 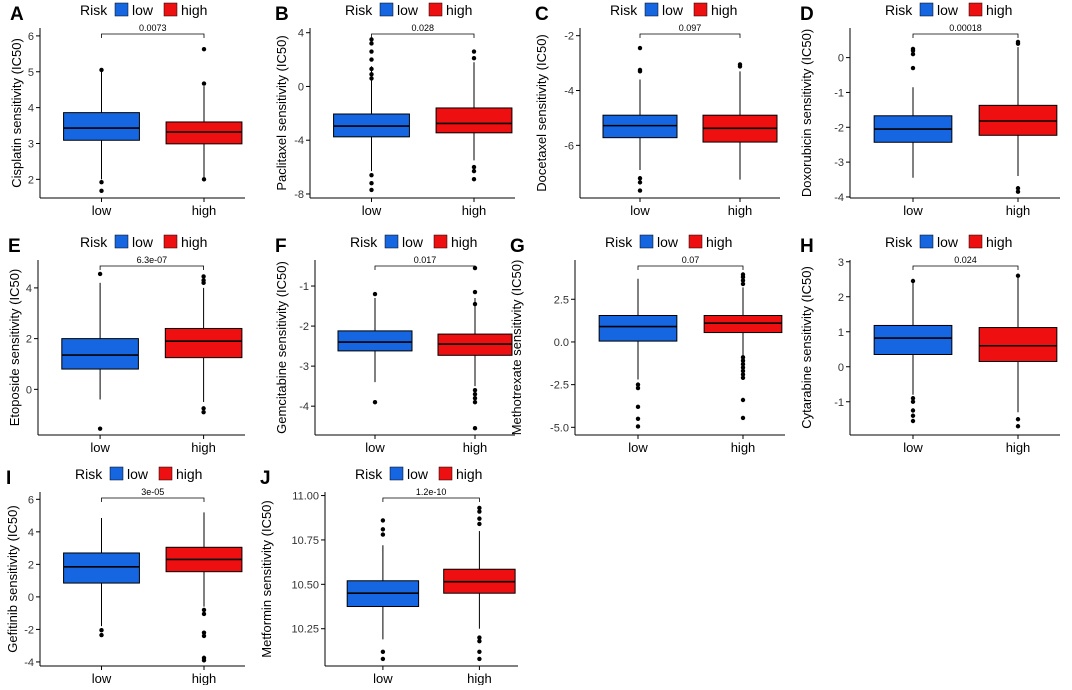 I want to click on y-axis-label: Cytarabine sensitivity (IC50), so click(x=806, y=347).